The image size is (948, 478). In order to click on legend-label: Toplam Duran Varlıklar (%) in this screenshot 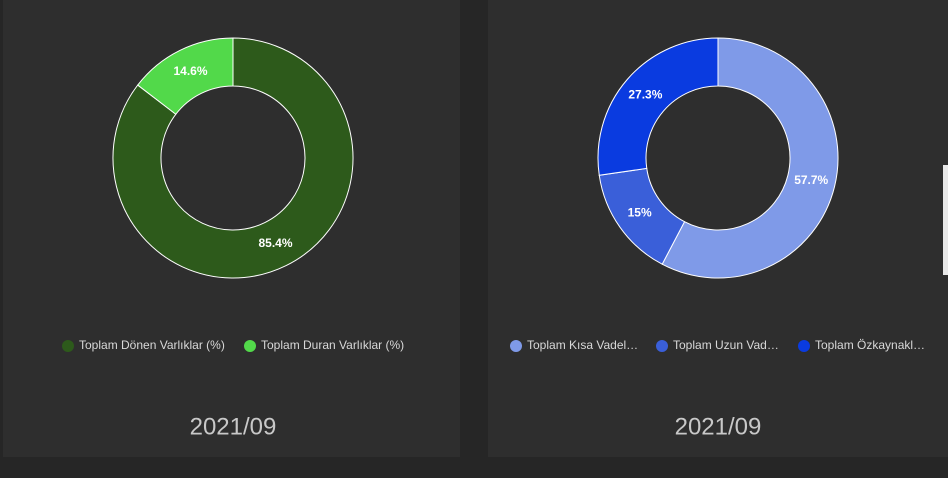, I will do `click(332, 345)`.